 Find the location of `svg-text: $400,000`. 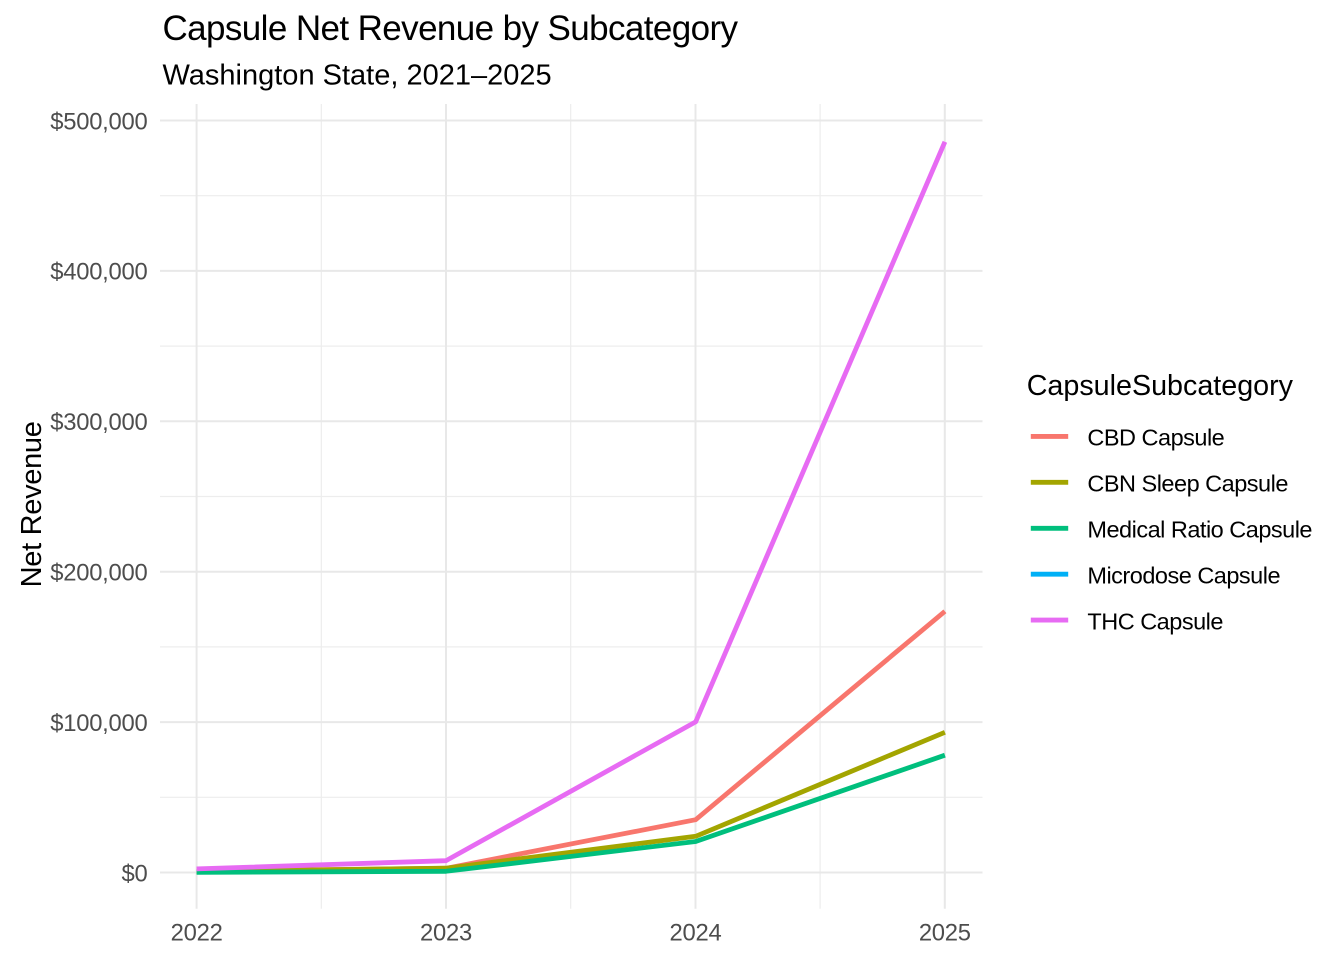

svg-text: $400,000 is located at coordinates (98, 272).